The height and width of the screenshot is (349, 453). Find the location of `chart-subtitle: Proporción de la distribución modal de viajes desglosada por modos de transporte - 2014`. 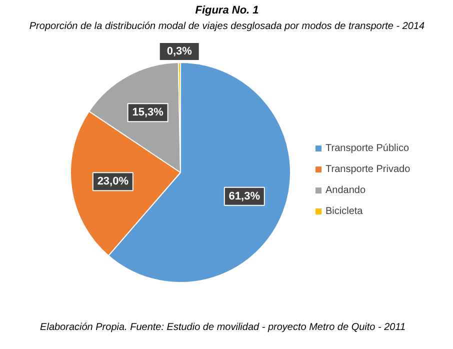

chart-subtitle: Proporción de la distribución modal de viajes desglosada por modos de transporte - 2014 is located at coordinates (227, 26).